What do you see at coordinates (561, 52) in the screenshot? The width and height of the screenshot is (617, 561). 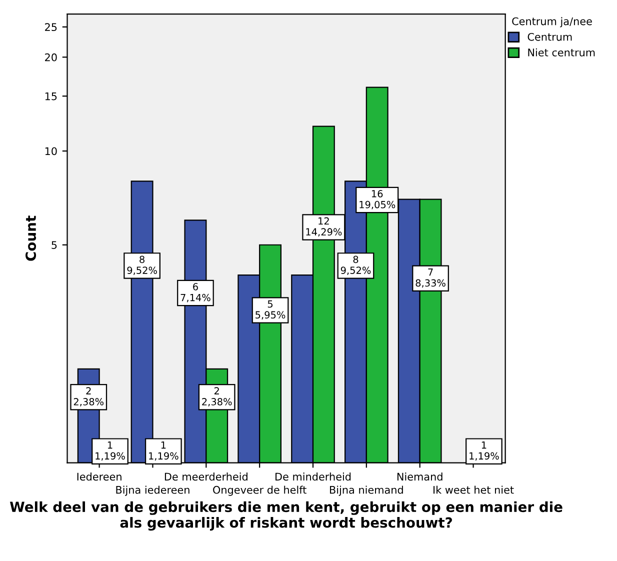 I see `legend-label: Niet centrum` at bounding box center [561, 52].